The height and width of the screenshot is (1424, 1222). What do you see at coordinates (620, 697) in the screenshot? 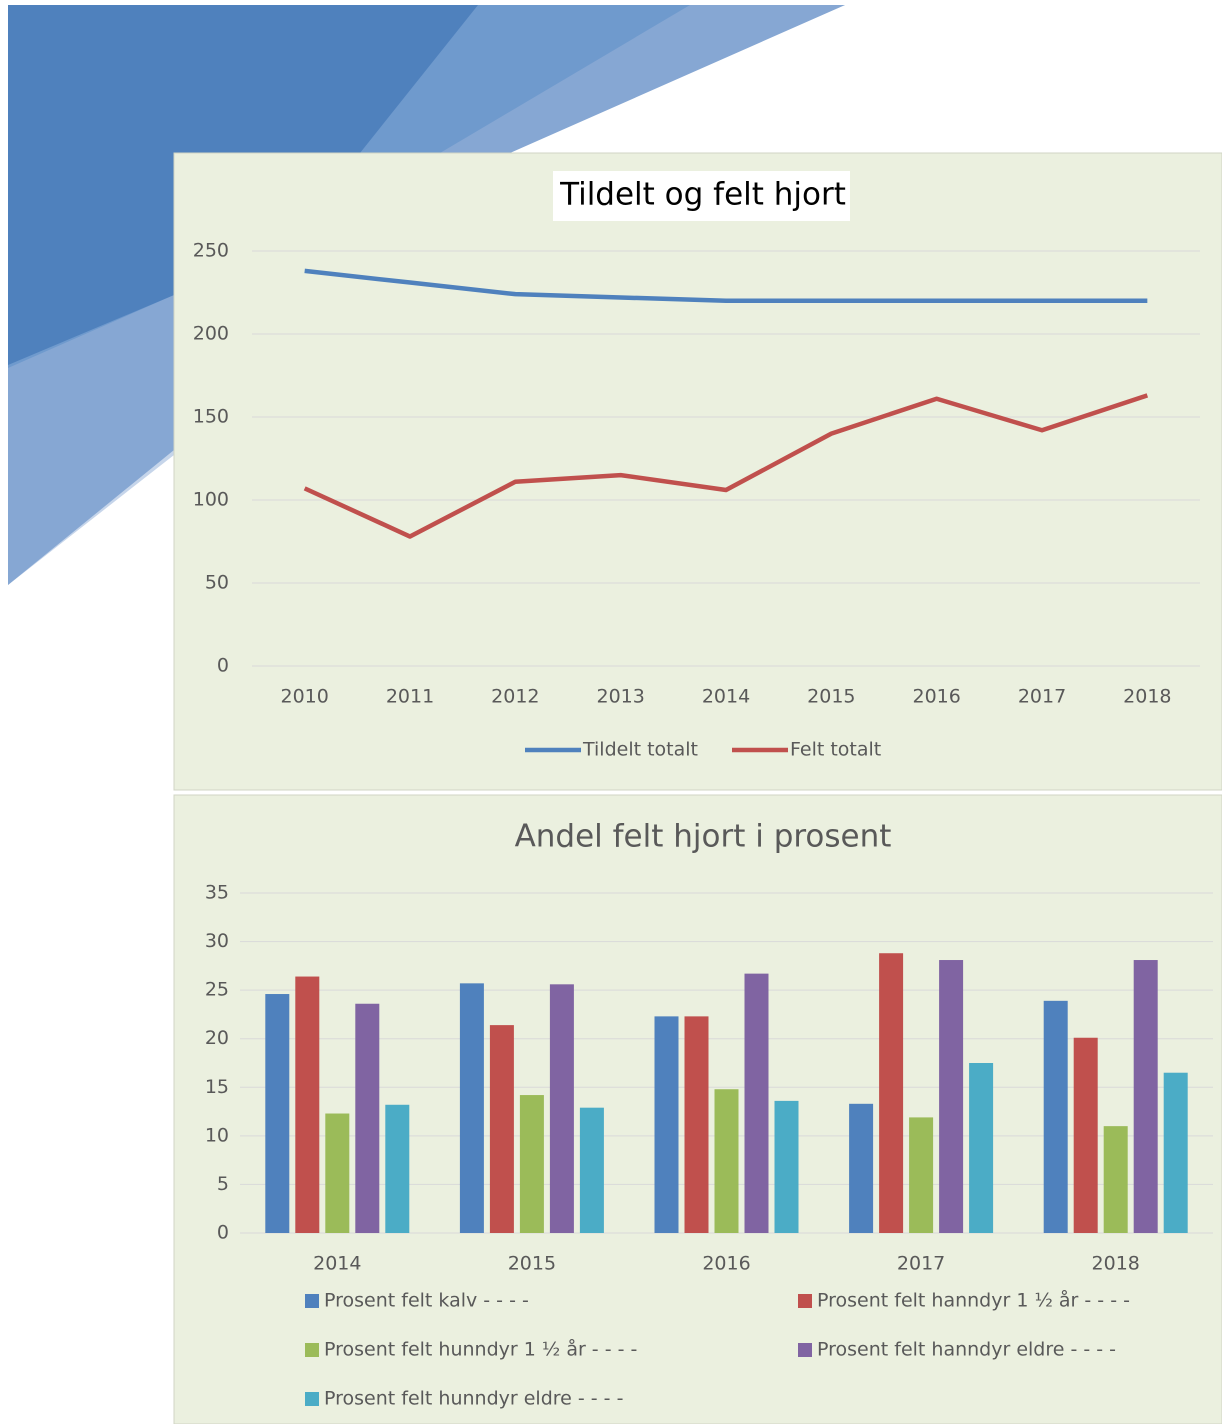
I see `x-tick-label: 2013` at bounding box center [620, 697].